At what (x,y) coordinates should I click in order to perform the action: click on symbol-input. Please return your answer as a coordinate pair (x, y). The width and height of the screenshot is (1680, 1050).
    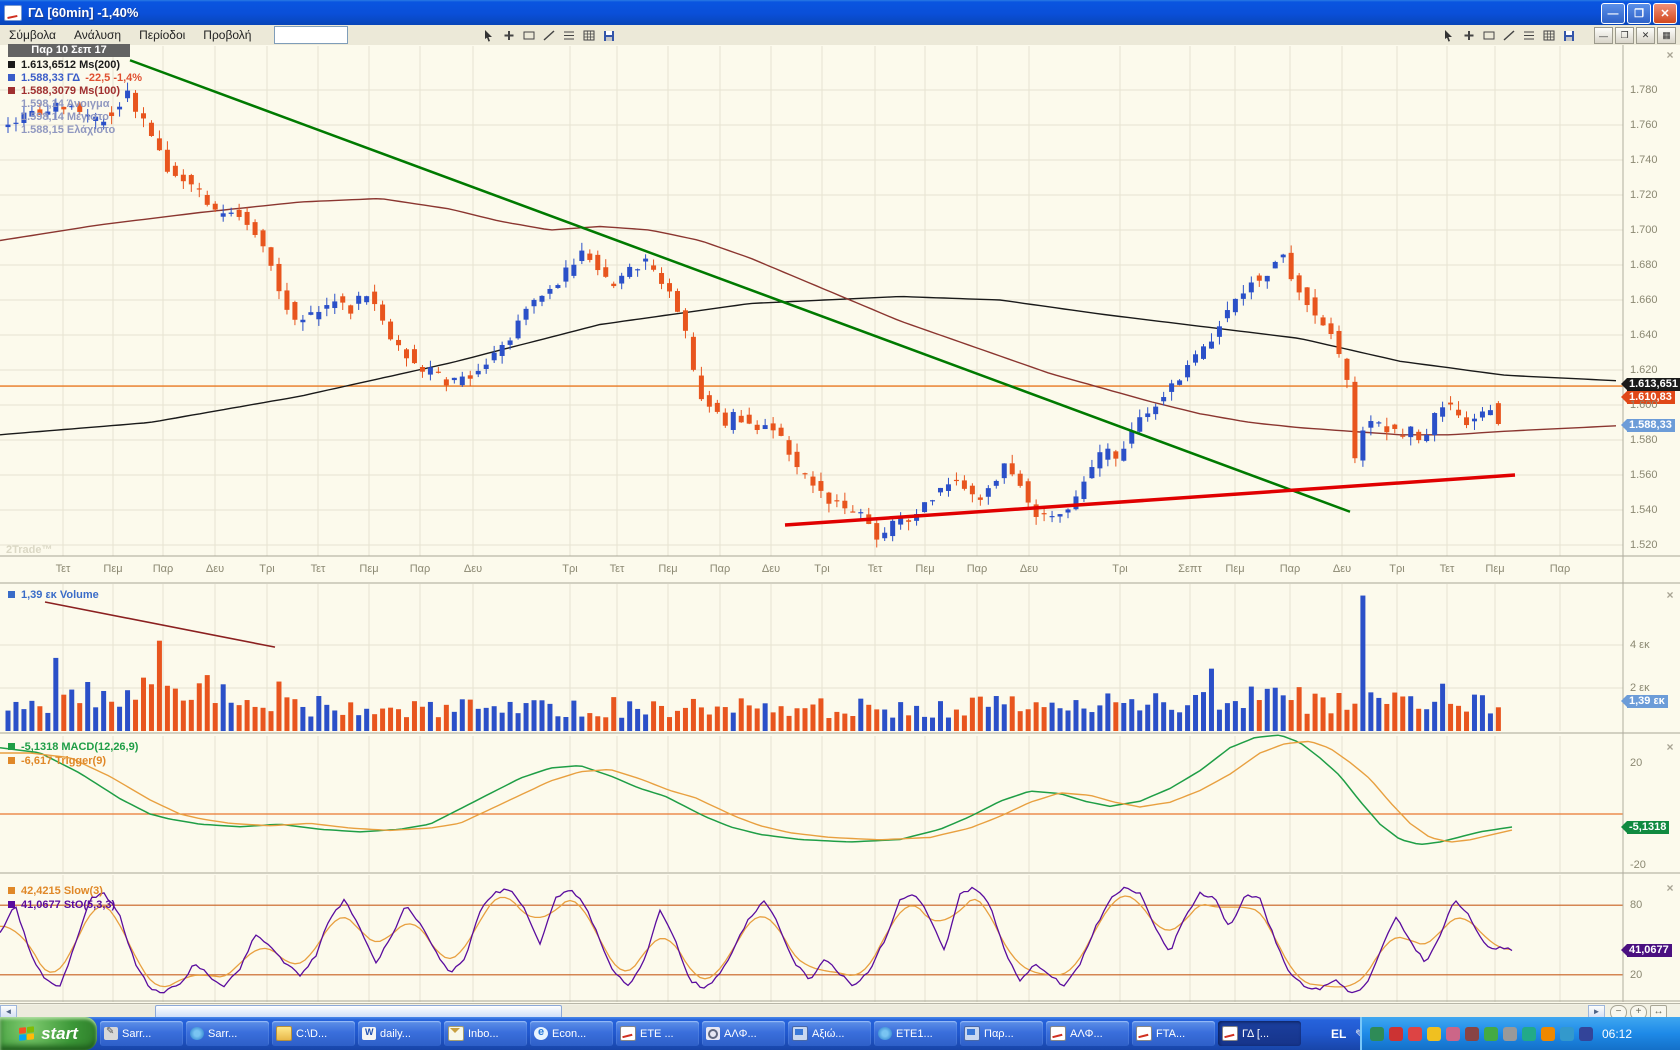
    Looking at the image, I should click on (311, 35).